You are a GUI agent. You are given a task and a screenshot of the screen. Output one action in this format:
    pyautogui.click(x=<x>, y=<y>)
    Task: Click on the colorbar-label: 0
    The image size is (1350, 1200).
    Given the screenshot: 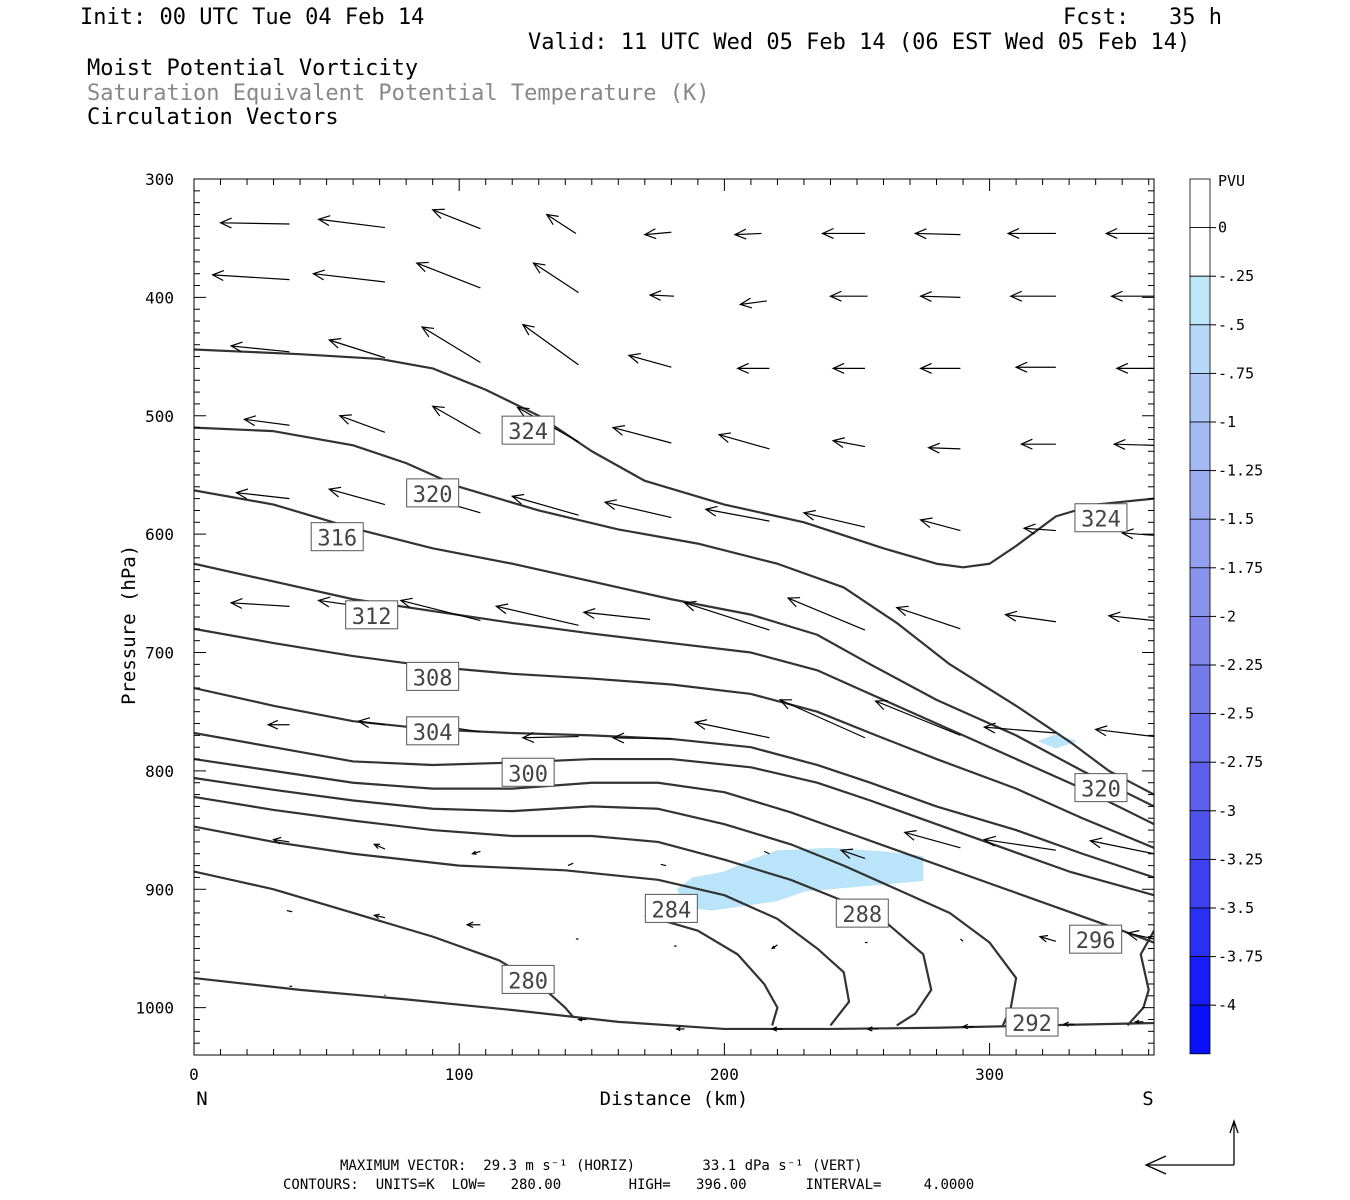 What is the action you would take?
    pyautogui.click(x=1222, y=228)
    